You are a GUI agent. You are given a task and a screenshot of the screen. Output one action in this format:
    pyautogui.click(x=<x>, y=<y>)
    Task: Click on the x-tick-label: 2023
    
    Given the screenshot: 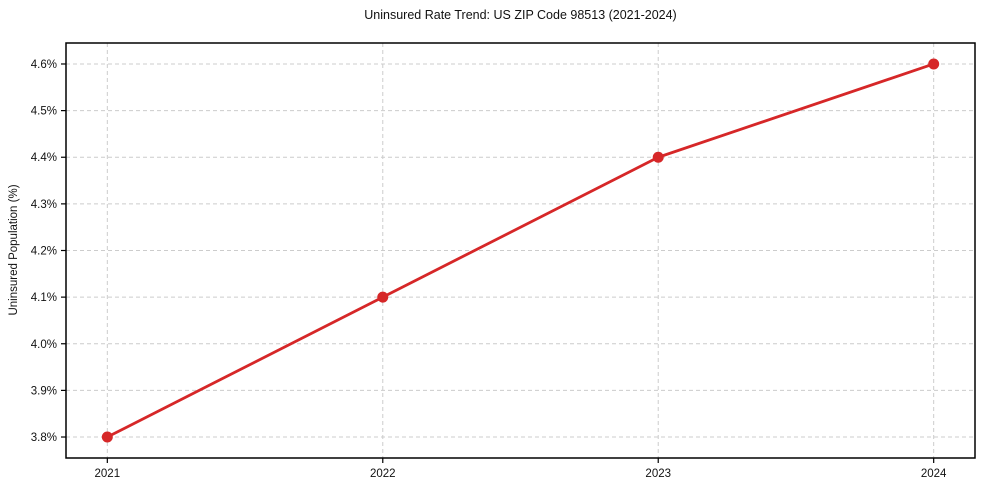 What is the action you would take?
    pyautogui.click(x=658, y=474)
    